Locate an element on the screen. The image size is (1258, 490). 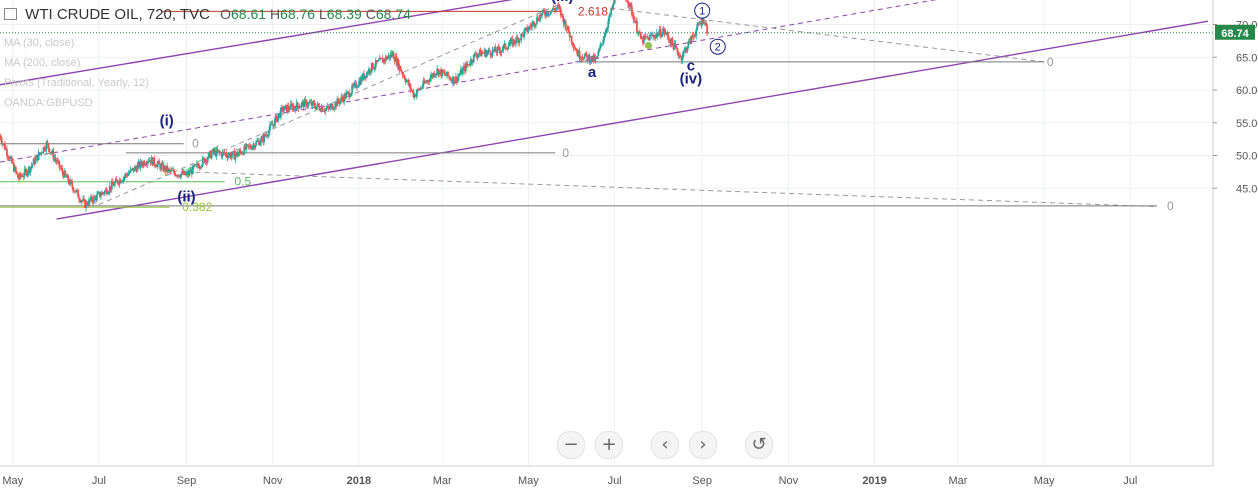
level-label-5: 0 is located at coordinates (565, 153).